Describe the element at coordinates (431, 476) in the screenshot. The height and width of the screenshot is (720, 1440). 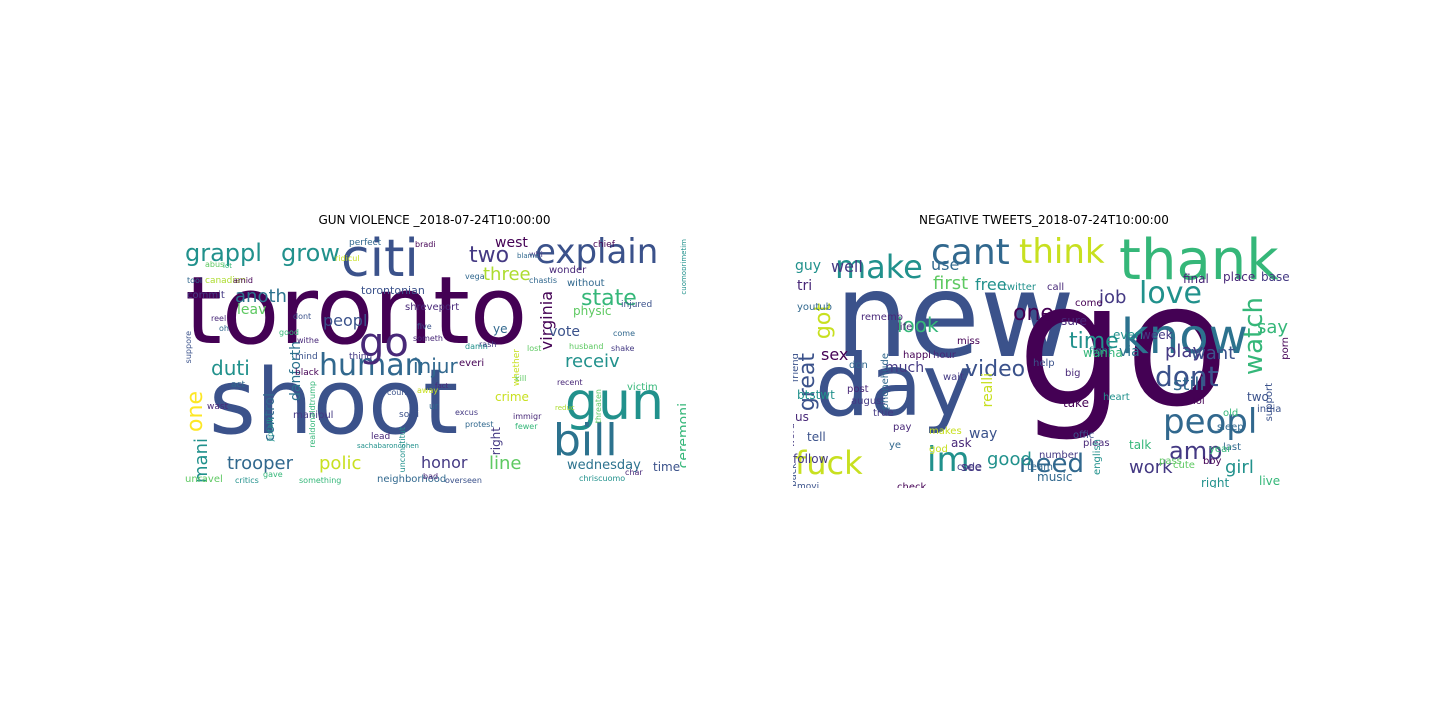
I see `cloud-word: bad` at that location.